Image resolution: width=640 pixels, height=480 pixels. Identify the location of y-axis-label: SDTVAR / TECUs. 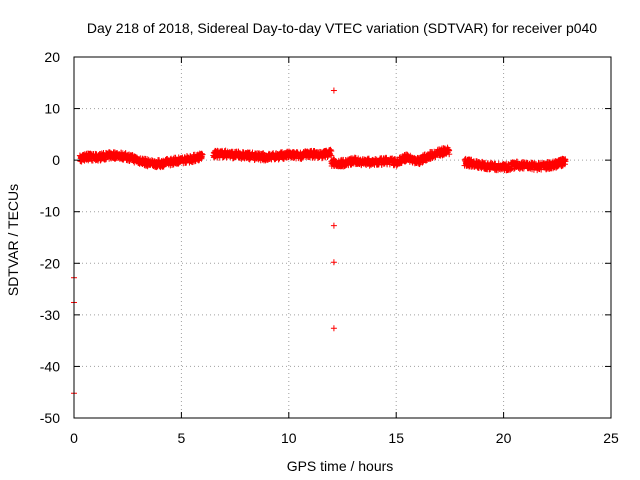
(13, 240).